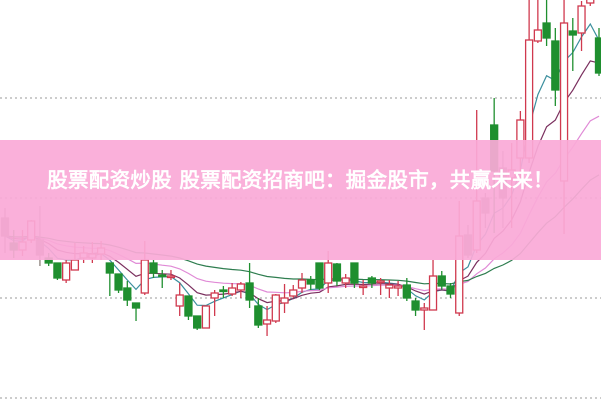 This screenshot has height=400, width=601. Describe the element at coordinates (300, 180) in the screenshot. I see `banner-title: 股票配资炒股 股票配资招商吧：掘金股市，共赢未来！` at that location.